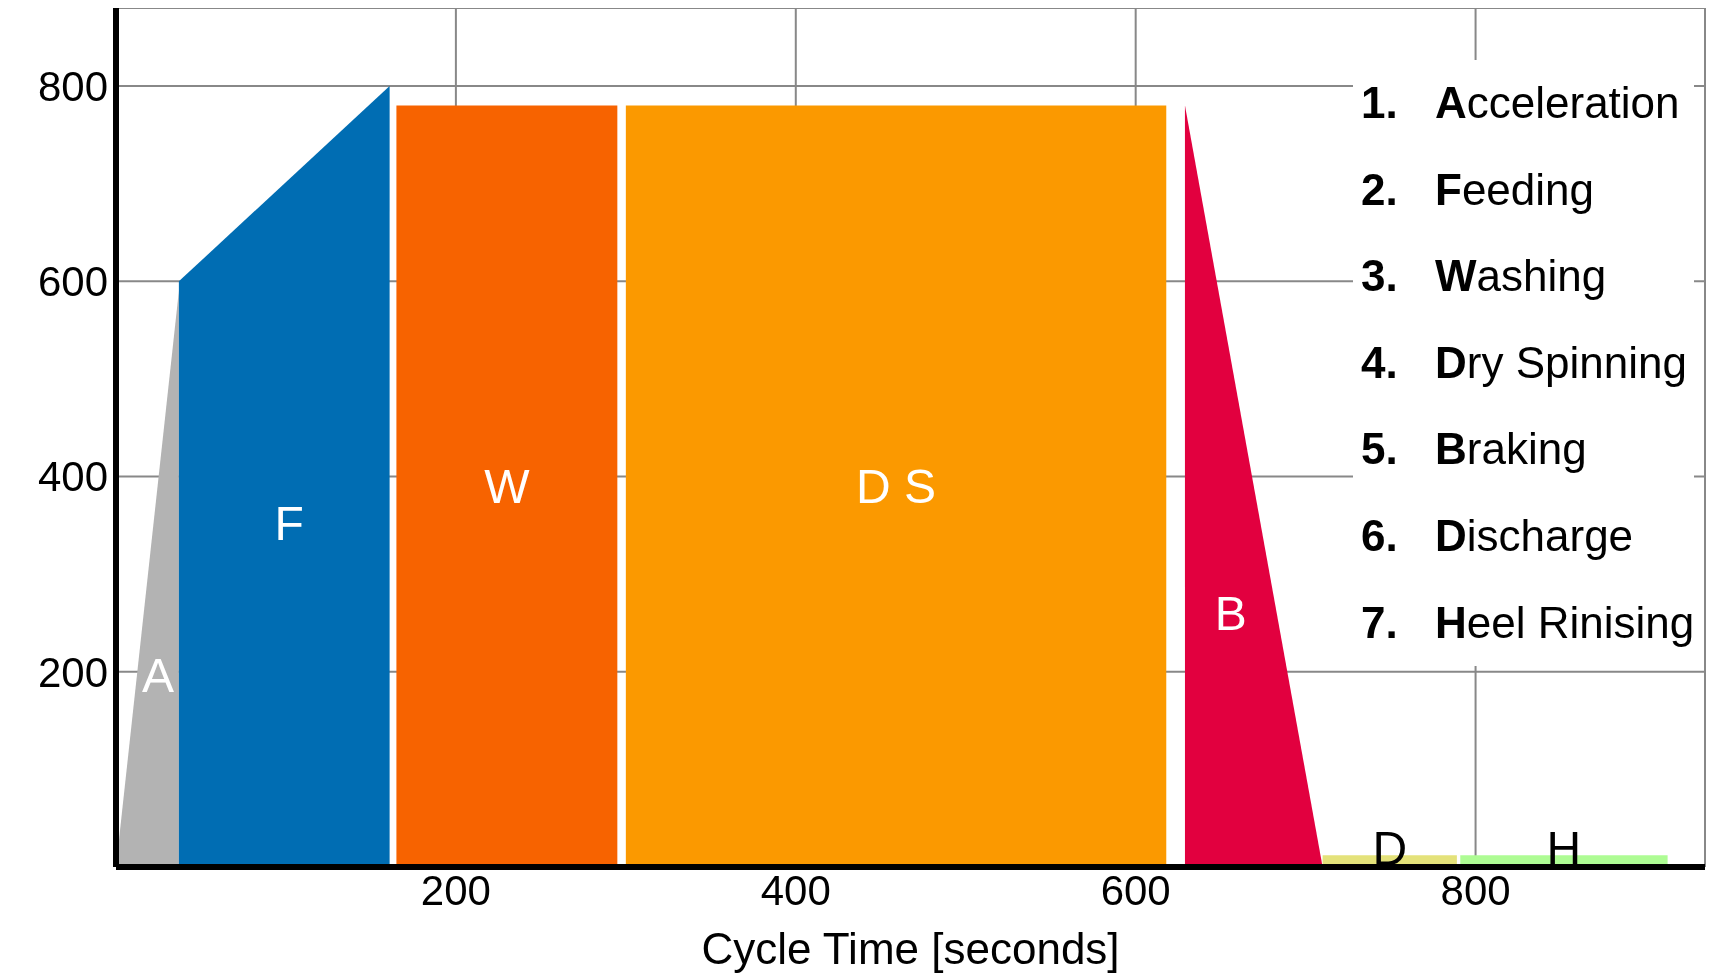 The width and height of the screenshot is (1729, 974). Describe the element at coordinates (72, 86) in the screenshot. I see `y-tick-label: 800` at that location.